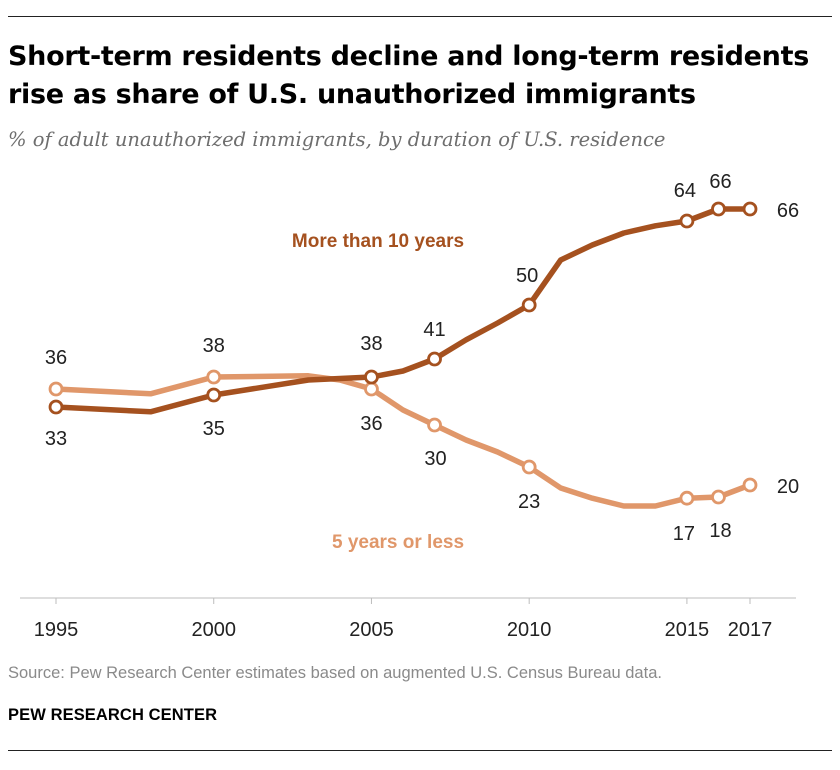  Describe the element at coordinates (403, 441) in the screenshot. I see `series-line-short-term` at that location.